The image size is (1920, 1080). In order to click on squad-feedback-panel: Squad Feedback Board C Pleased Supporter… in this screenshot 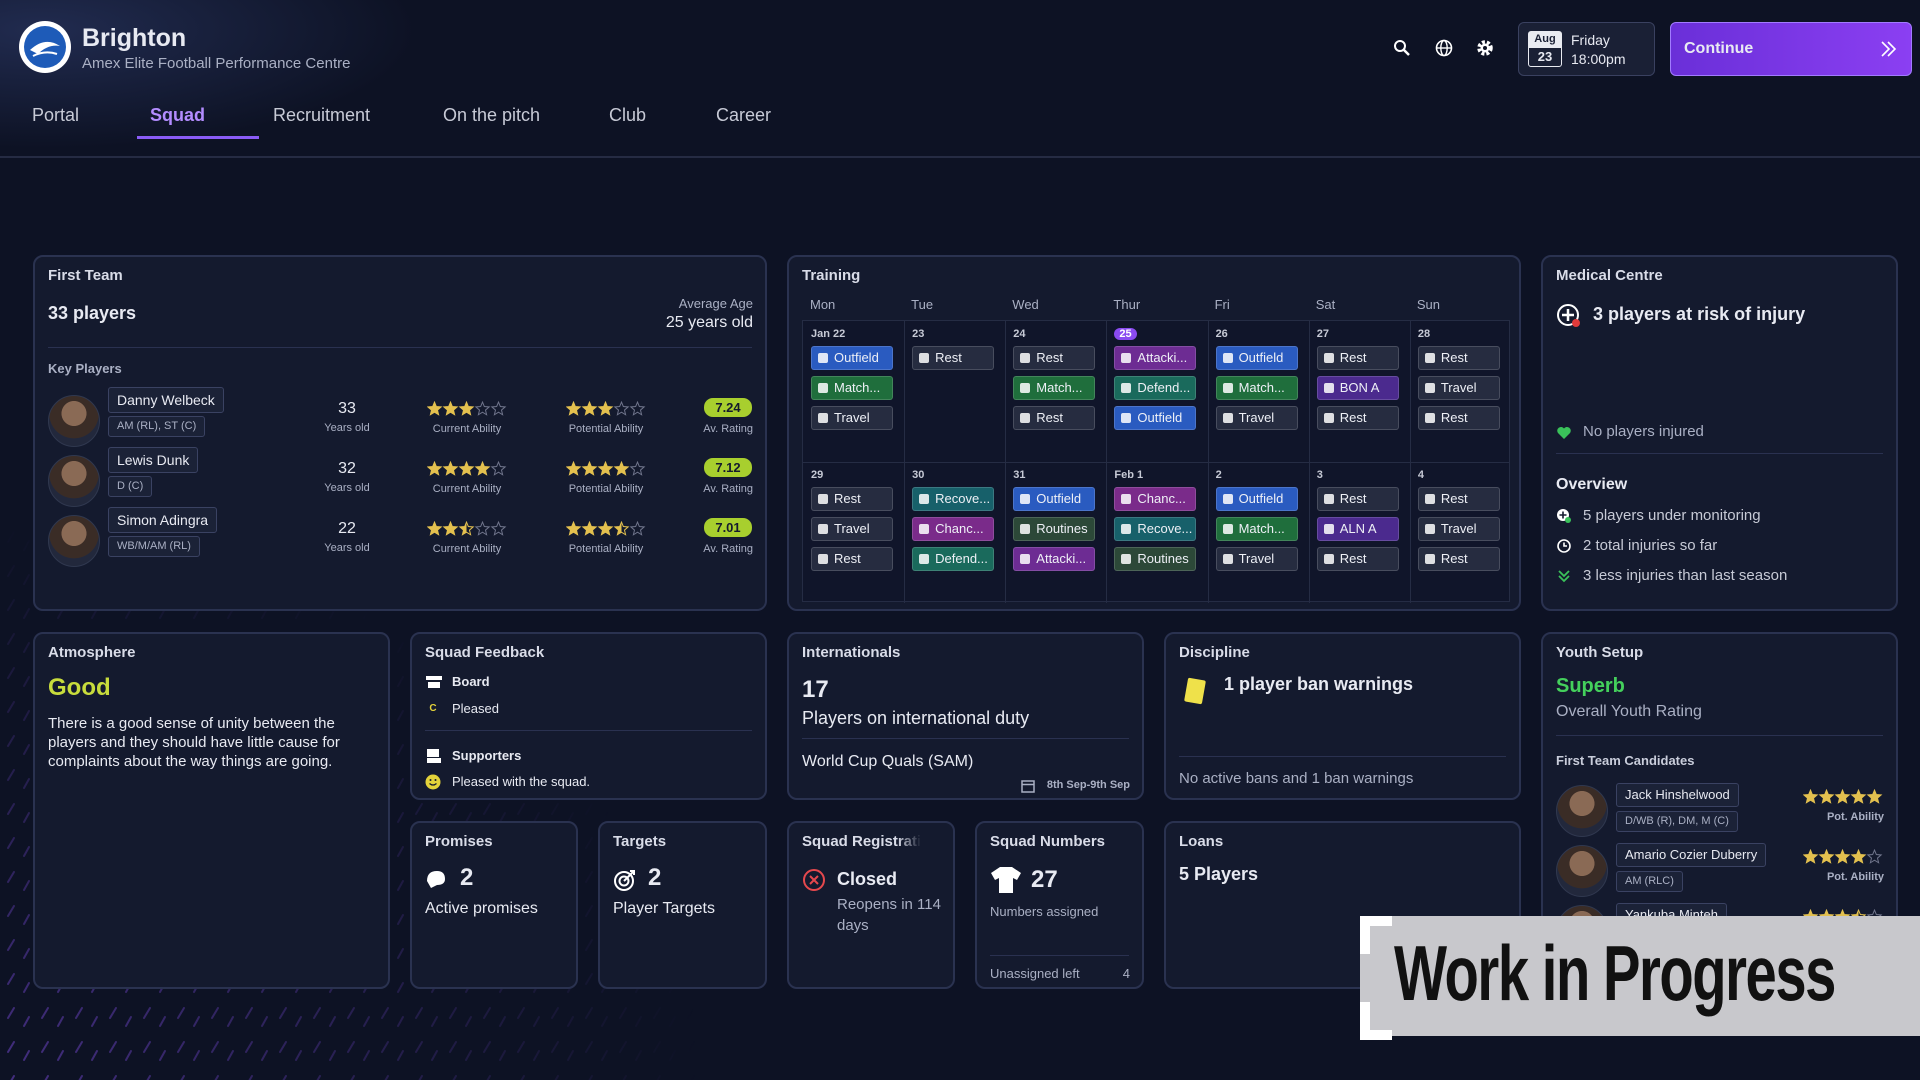, I will do `click(588, 716)`.